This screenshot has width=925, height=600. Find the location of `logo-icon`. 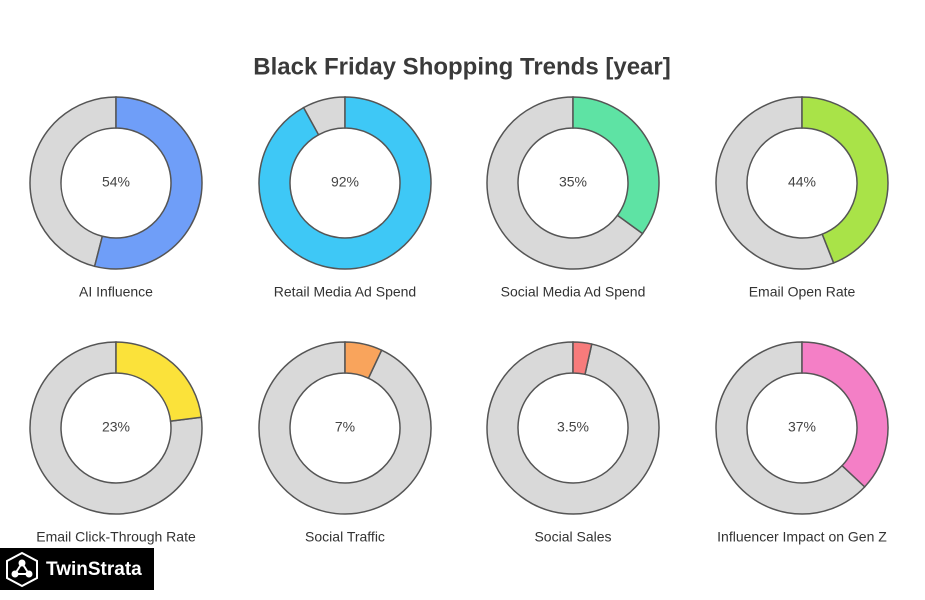

logo-icon is located at coordinates (22, 569).